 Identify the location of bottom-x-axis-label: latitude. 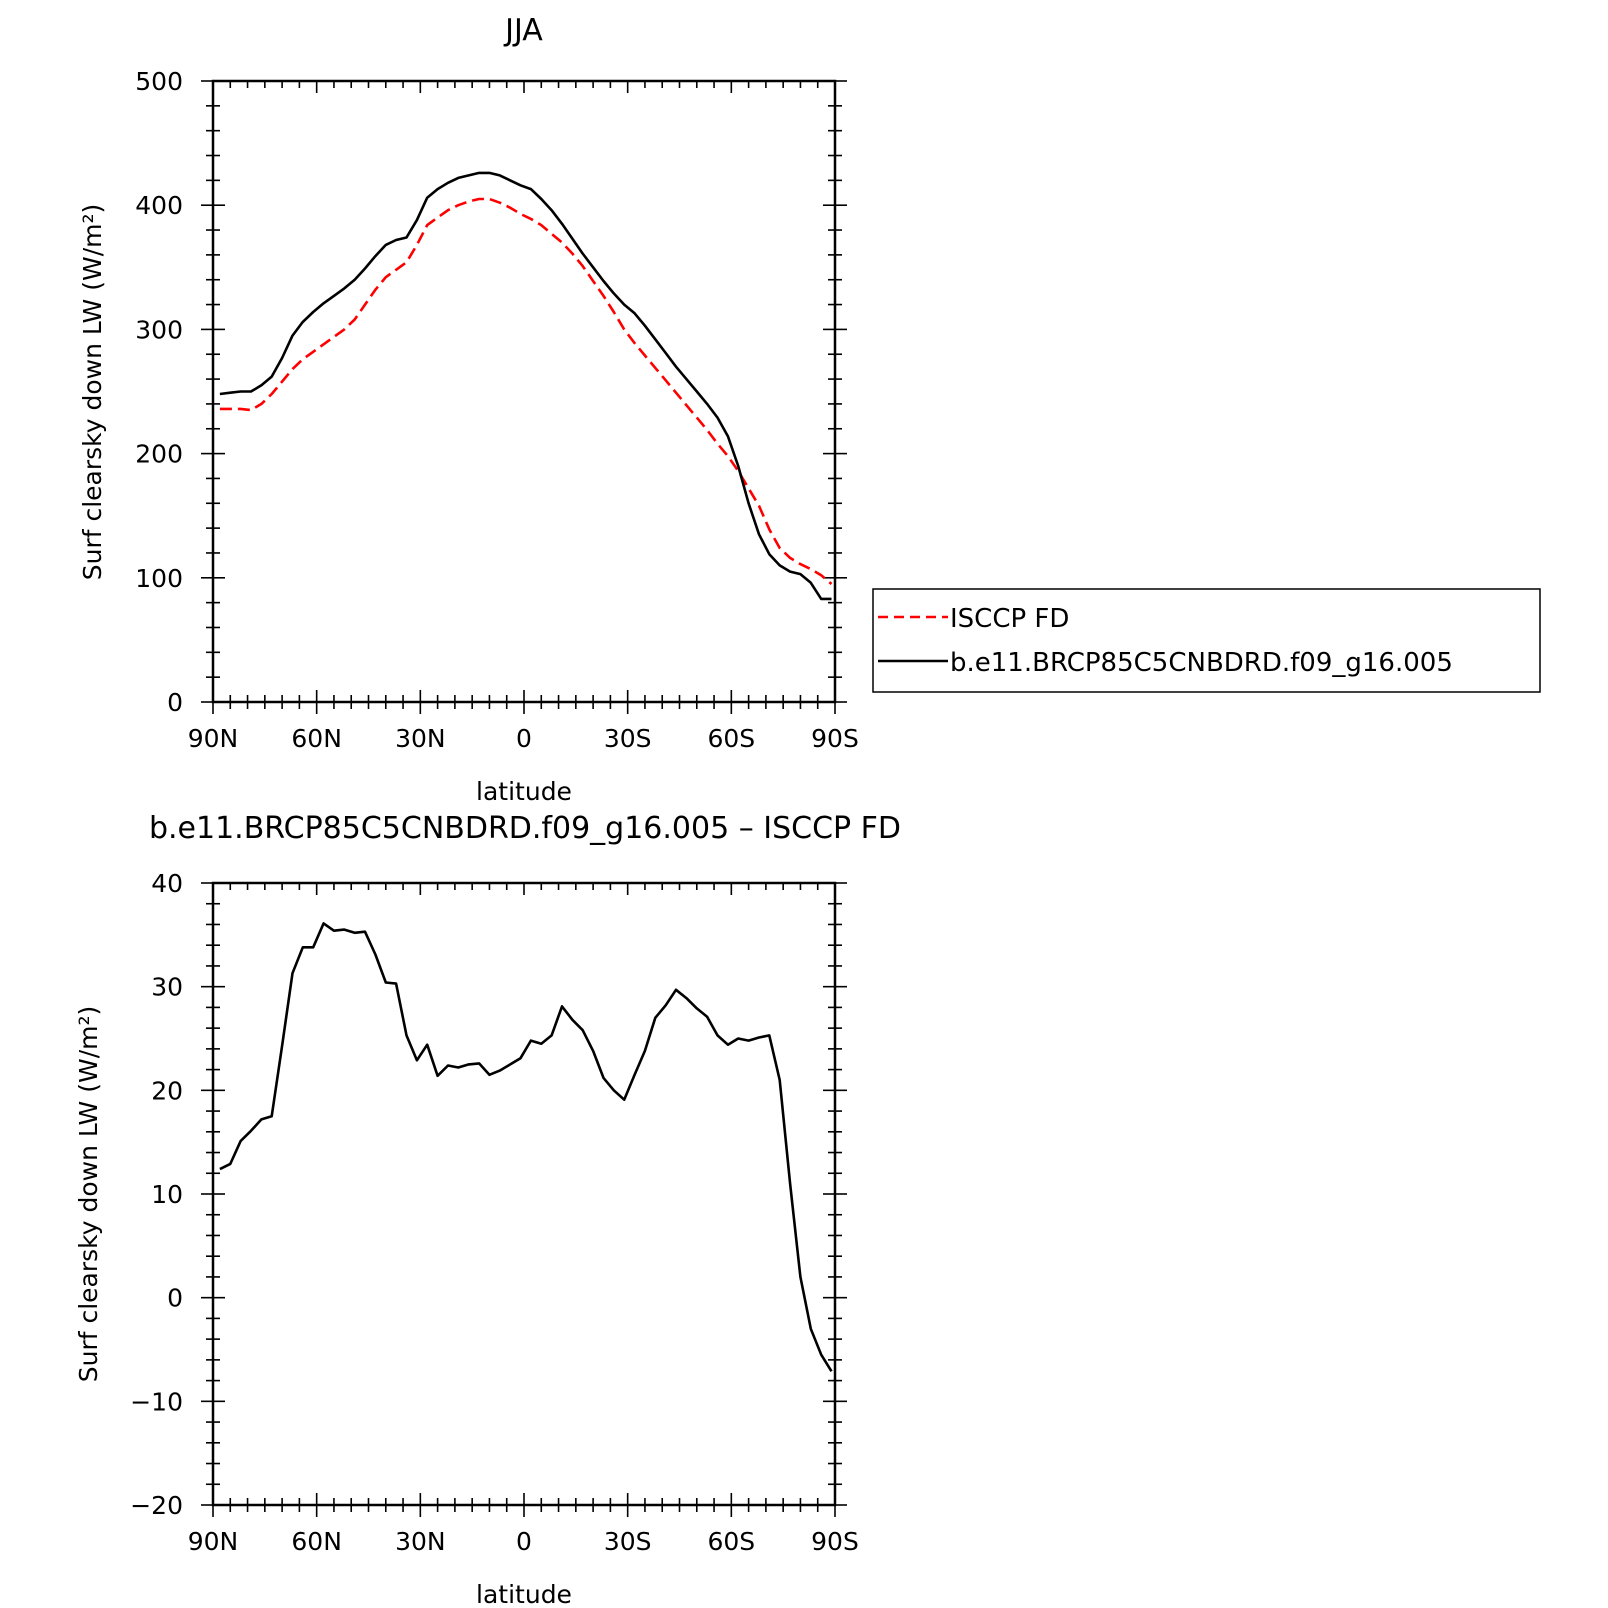
(524, 1594).